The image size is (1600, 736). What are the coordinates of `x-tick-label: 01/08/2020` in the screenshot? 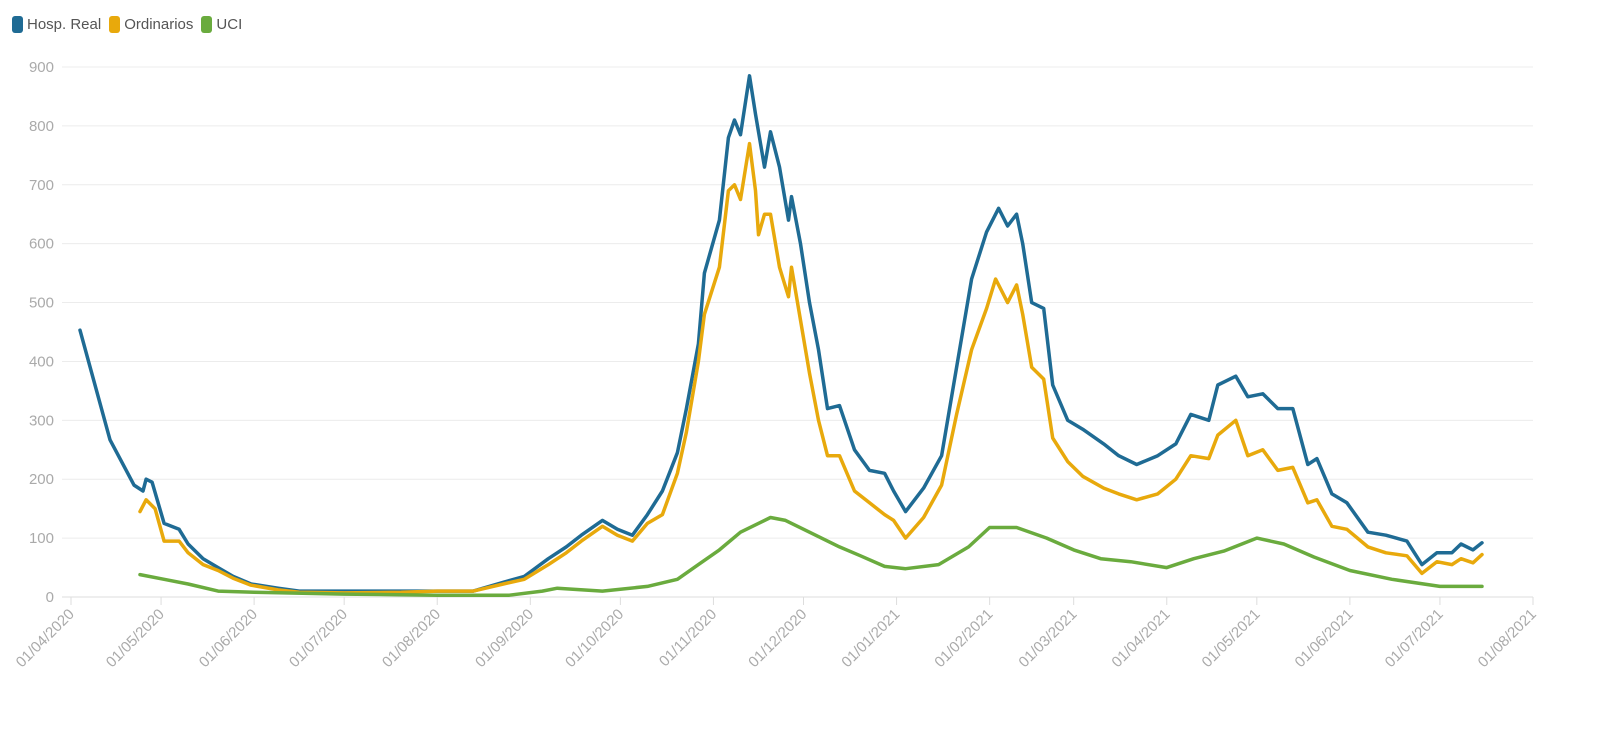 It's located at (411, 638).